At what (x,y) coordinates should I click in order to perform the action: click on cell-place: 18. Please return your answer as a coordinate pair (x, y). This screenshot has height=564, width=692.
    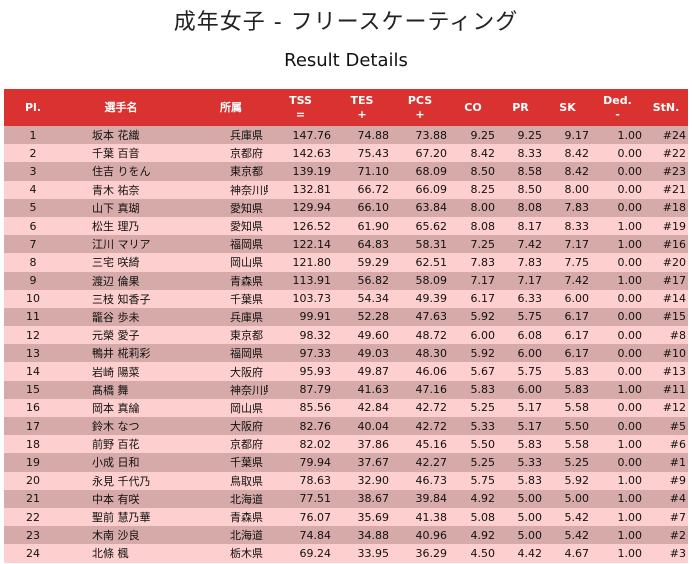
    Looking at the image, I should click on (33, 444).